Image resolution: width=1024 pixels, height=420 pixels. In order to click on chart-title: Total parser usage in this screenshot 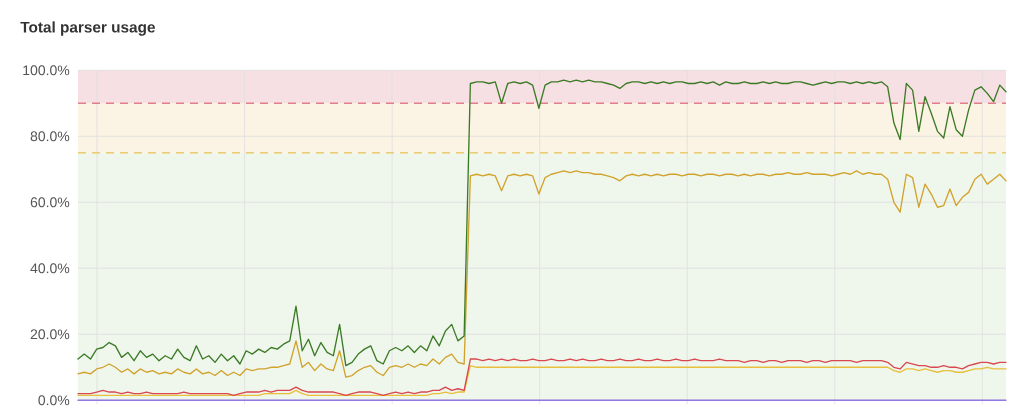, I will do `click(87, 28)`.